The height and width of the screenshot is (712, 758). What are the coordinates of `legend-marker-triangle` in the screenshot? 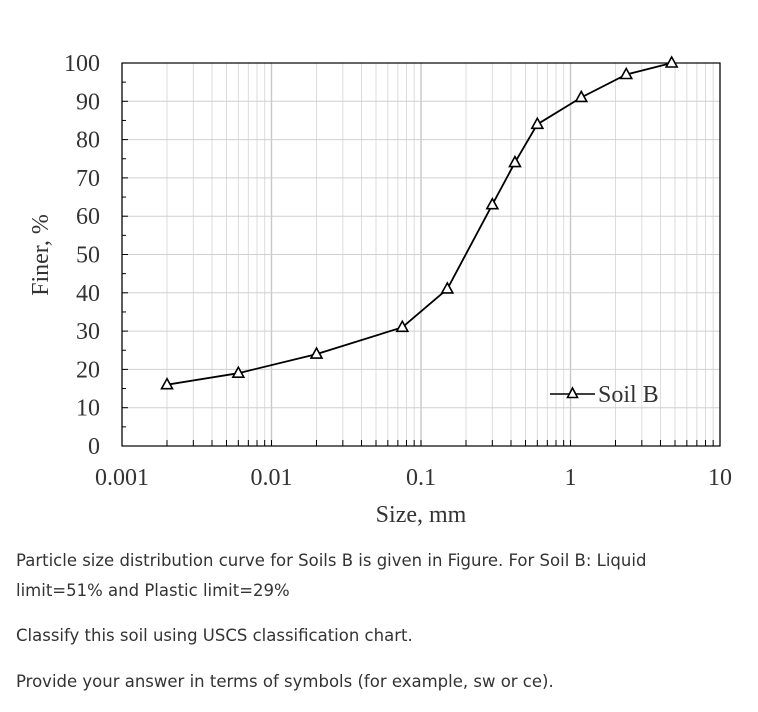 It's located at (572, 392).